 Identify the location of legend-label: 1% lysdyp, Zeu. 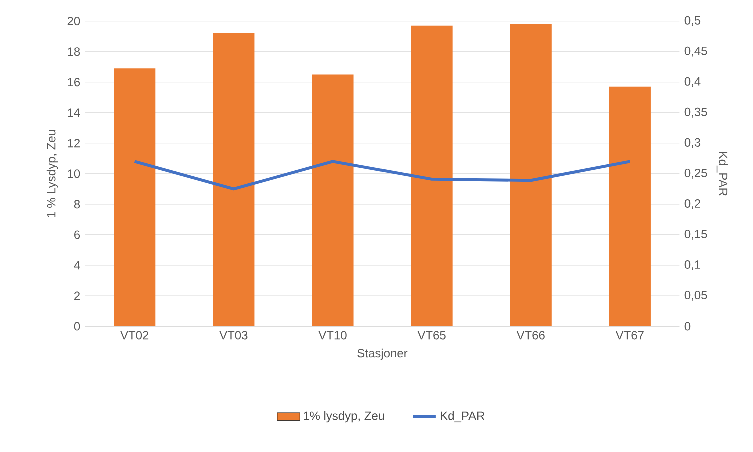
(344, 417).